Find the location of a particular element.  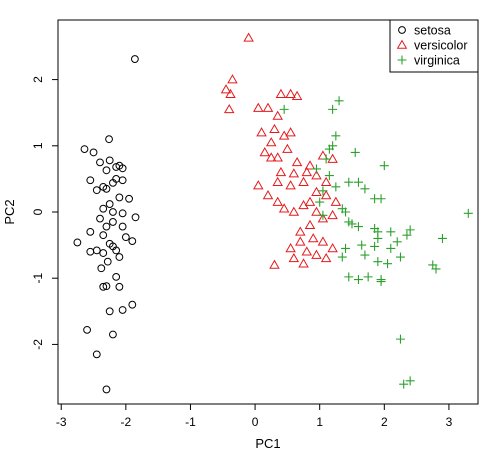

y-tick-label: 2 is located at coordinates (38, 79).